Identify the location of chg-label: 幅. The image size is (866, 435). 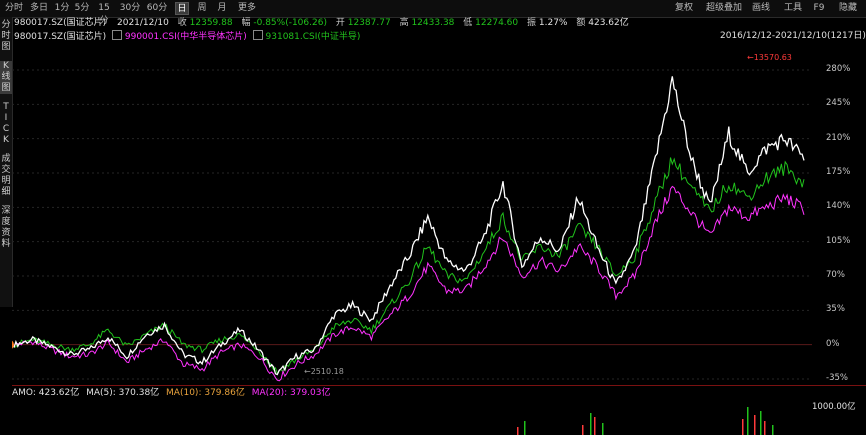
(246, 23).